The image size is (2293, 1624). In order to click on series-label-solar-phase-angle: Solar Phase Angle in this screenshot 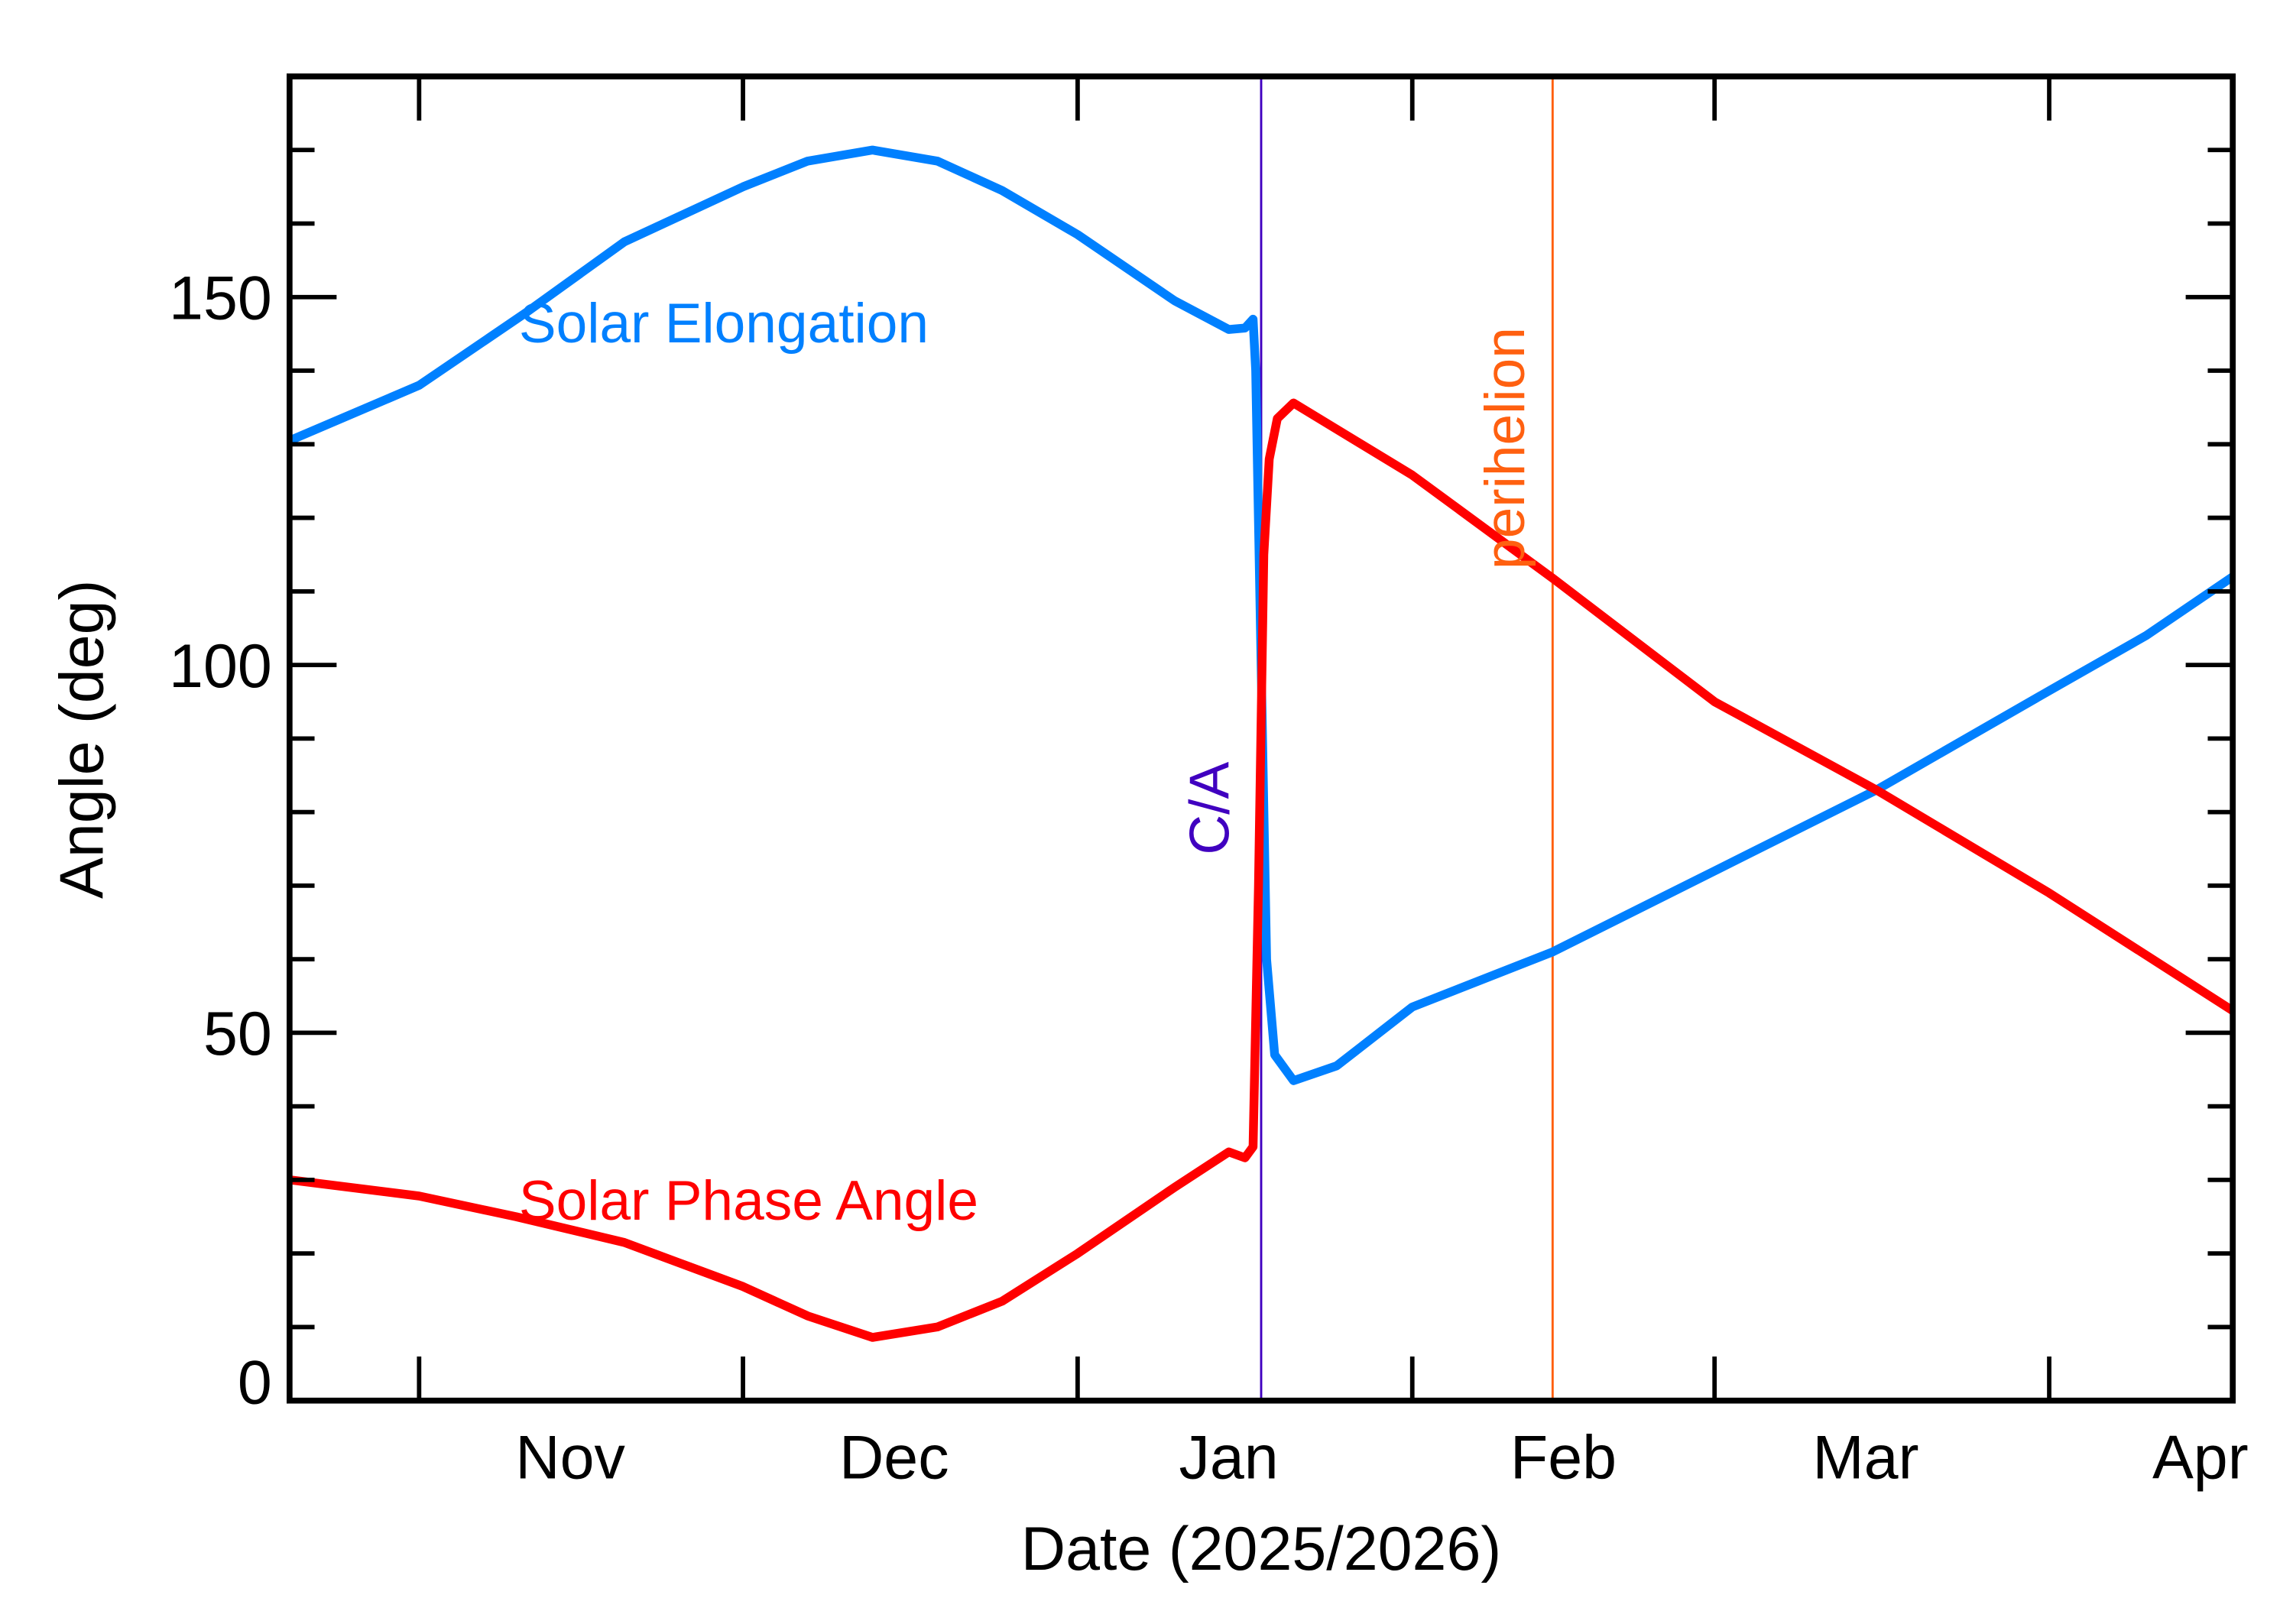, I will do `click(748, 1201)`.